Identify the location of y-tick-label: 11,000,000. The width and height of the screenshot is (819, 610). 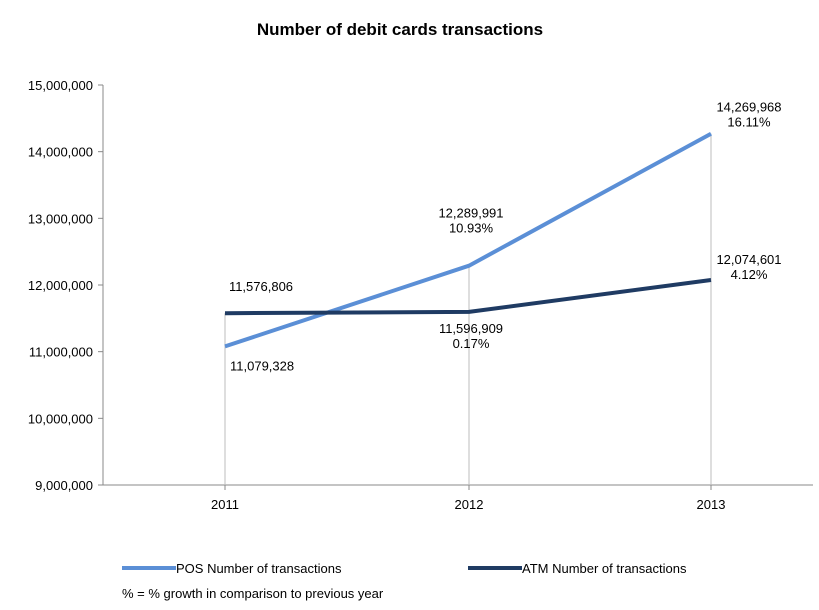
(61, 352).